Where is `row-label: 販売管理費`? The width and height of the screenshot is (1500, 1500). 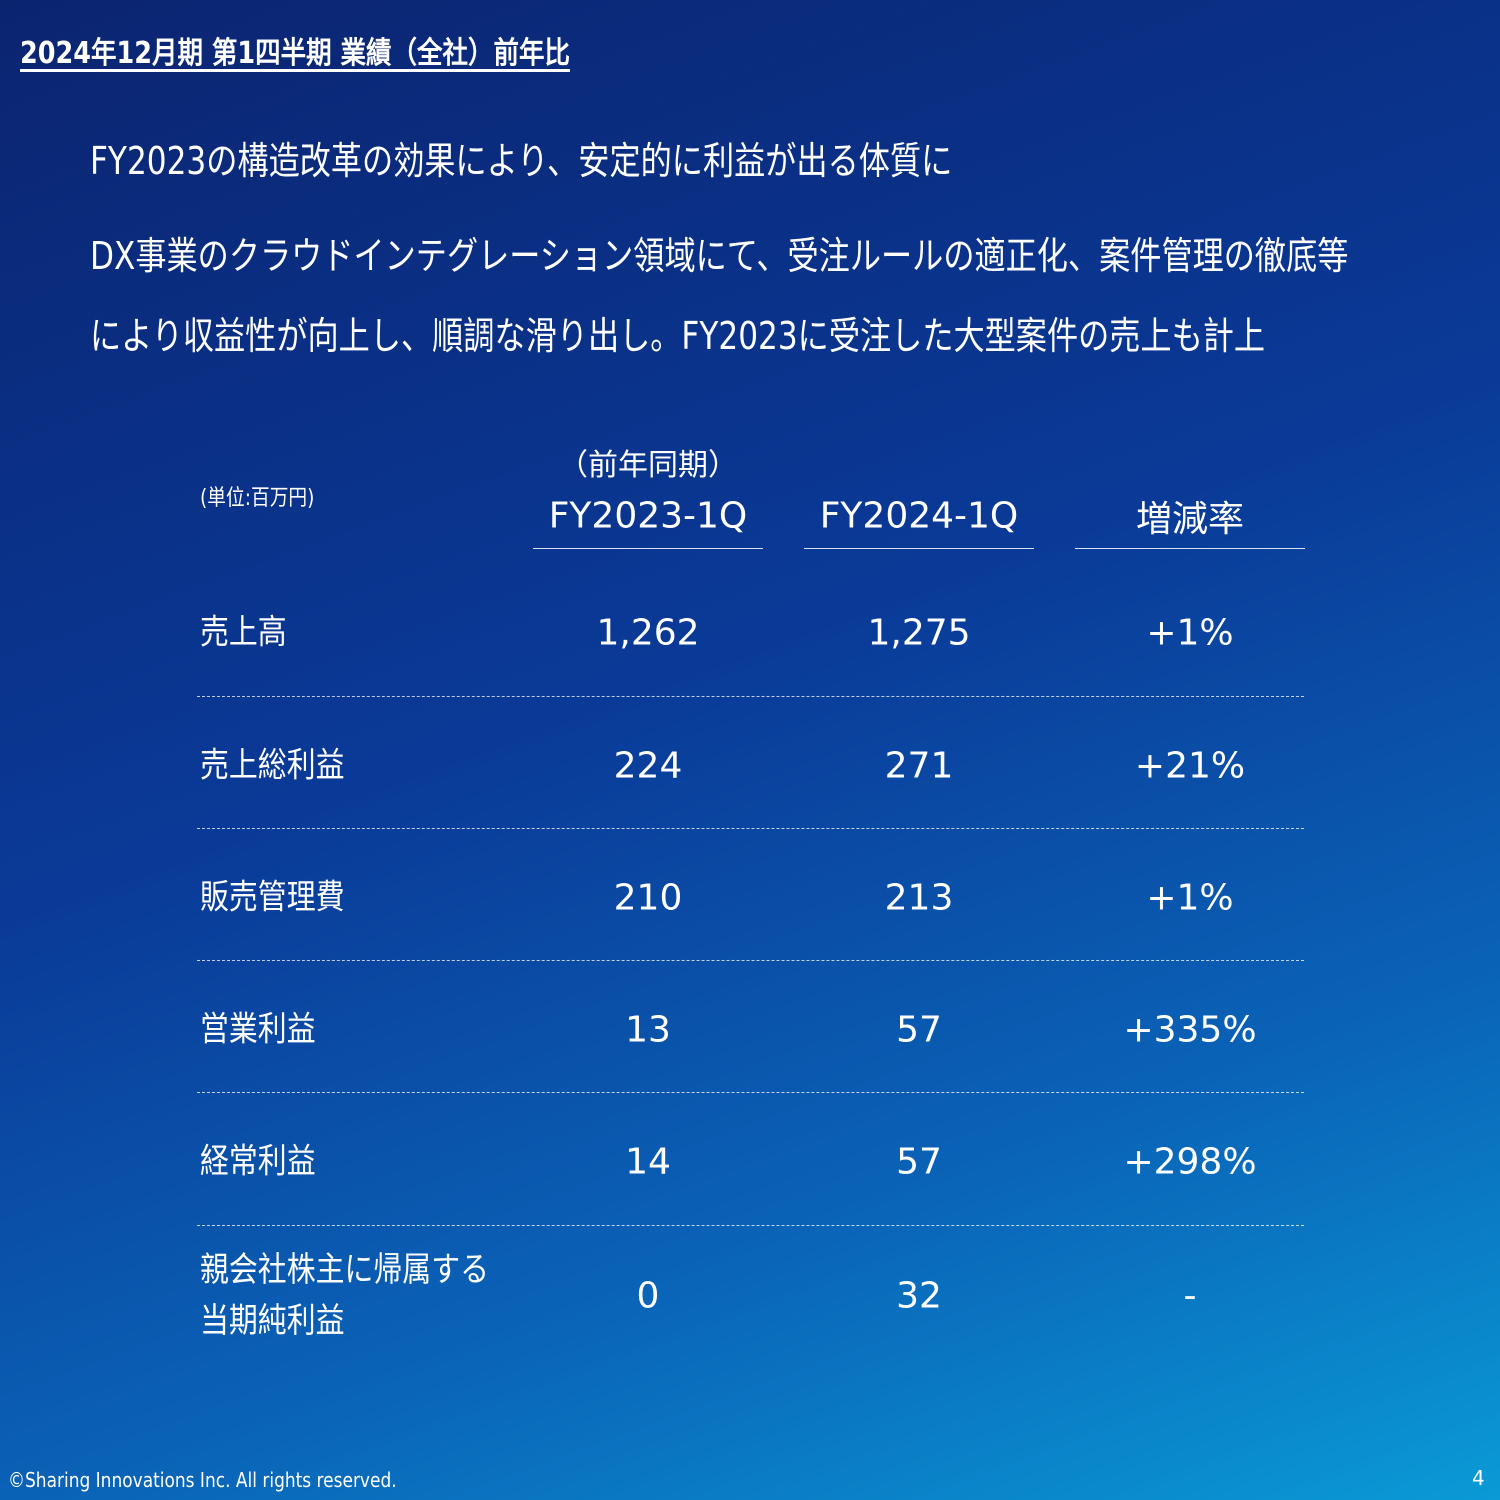 row-label: 販売管理費 is located at coordinates (272, 897).